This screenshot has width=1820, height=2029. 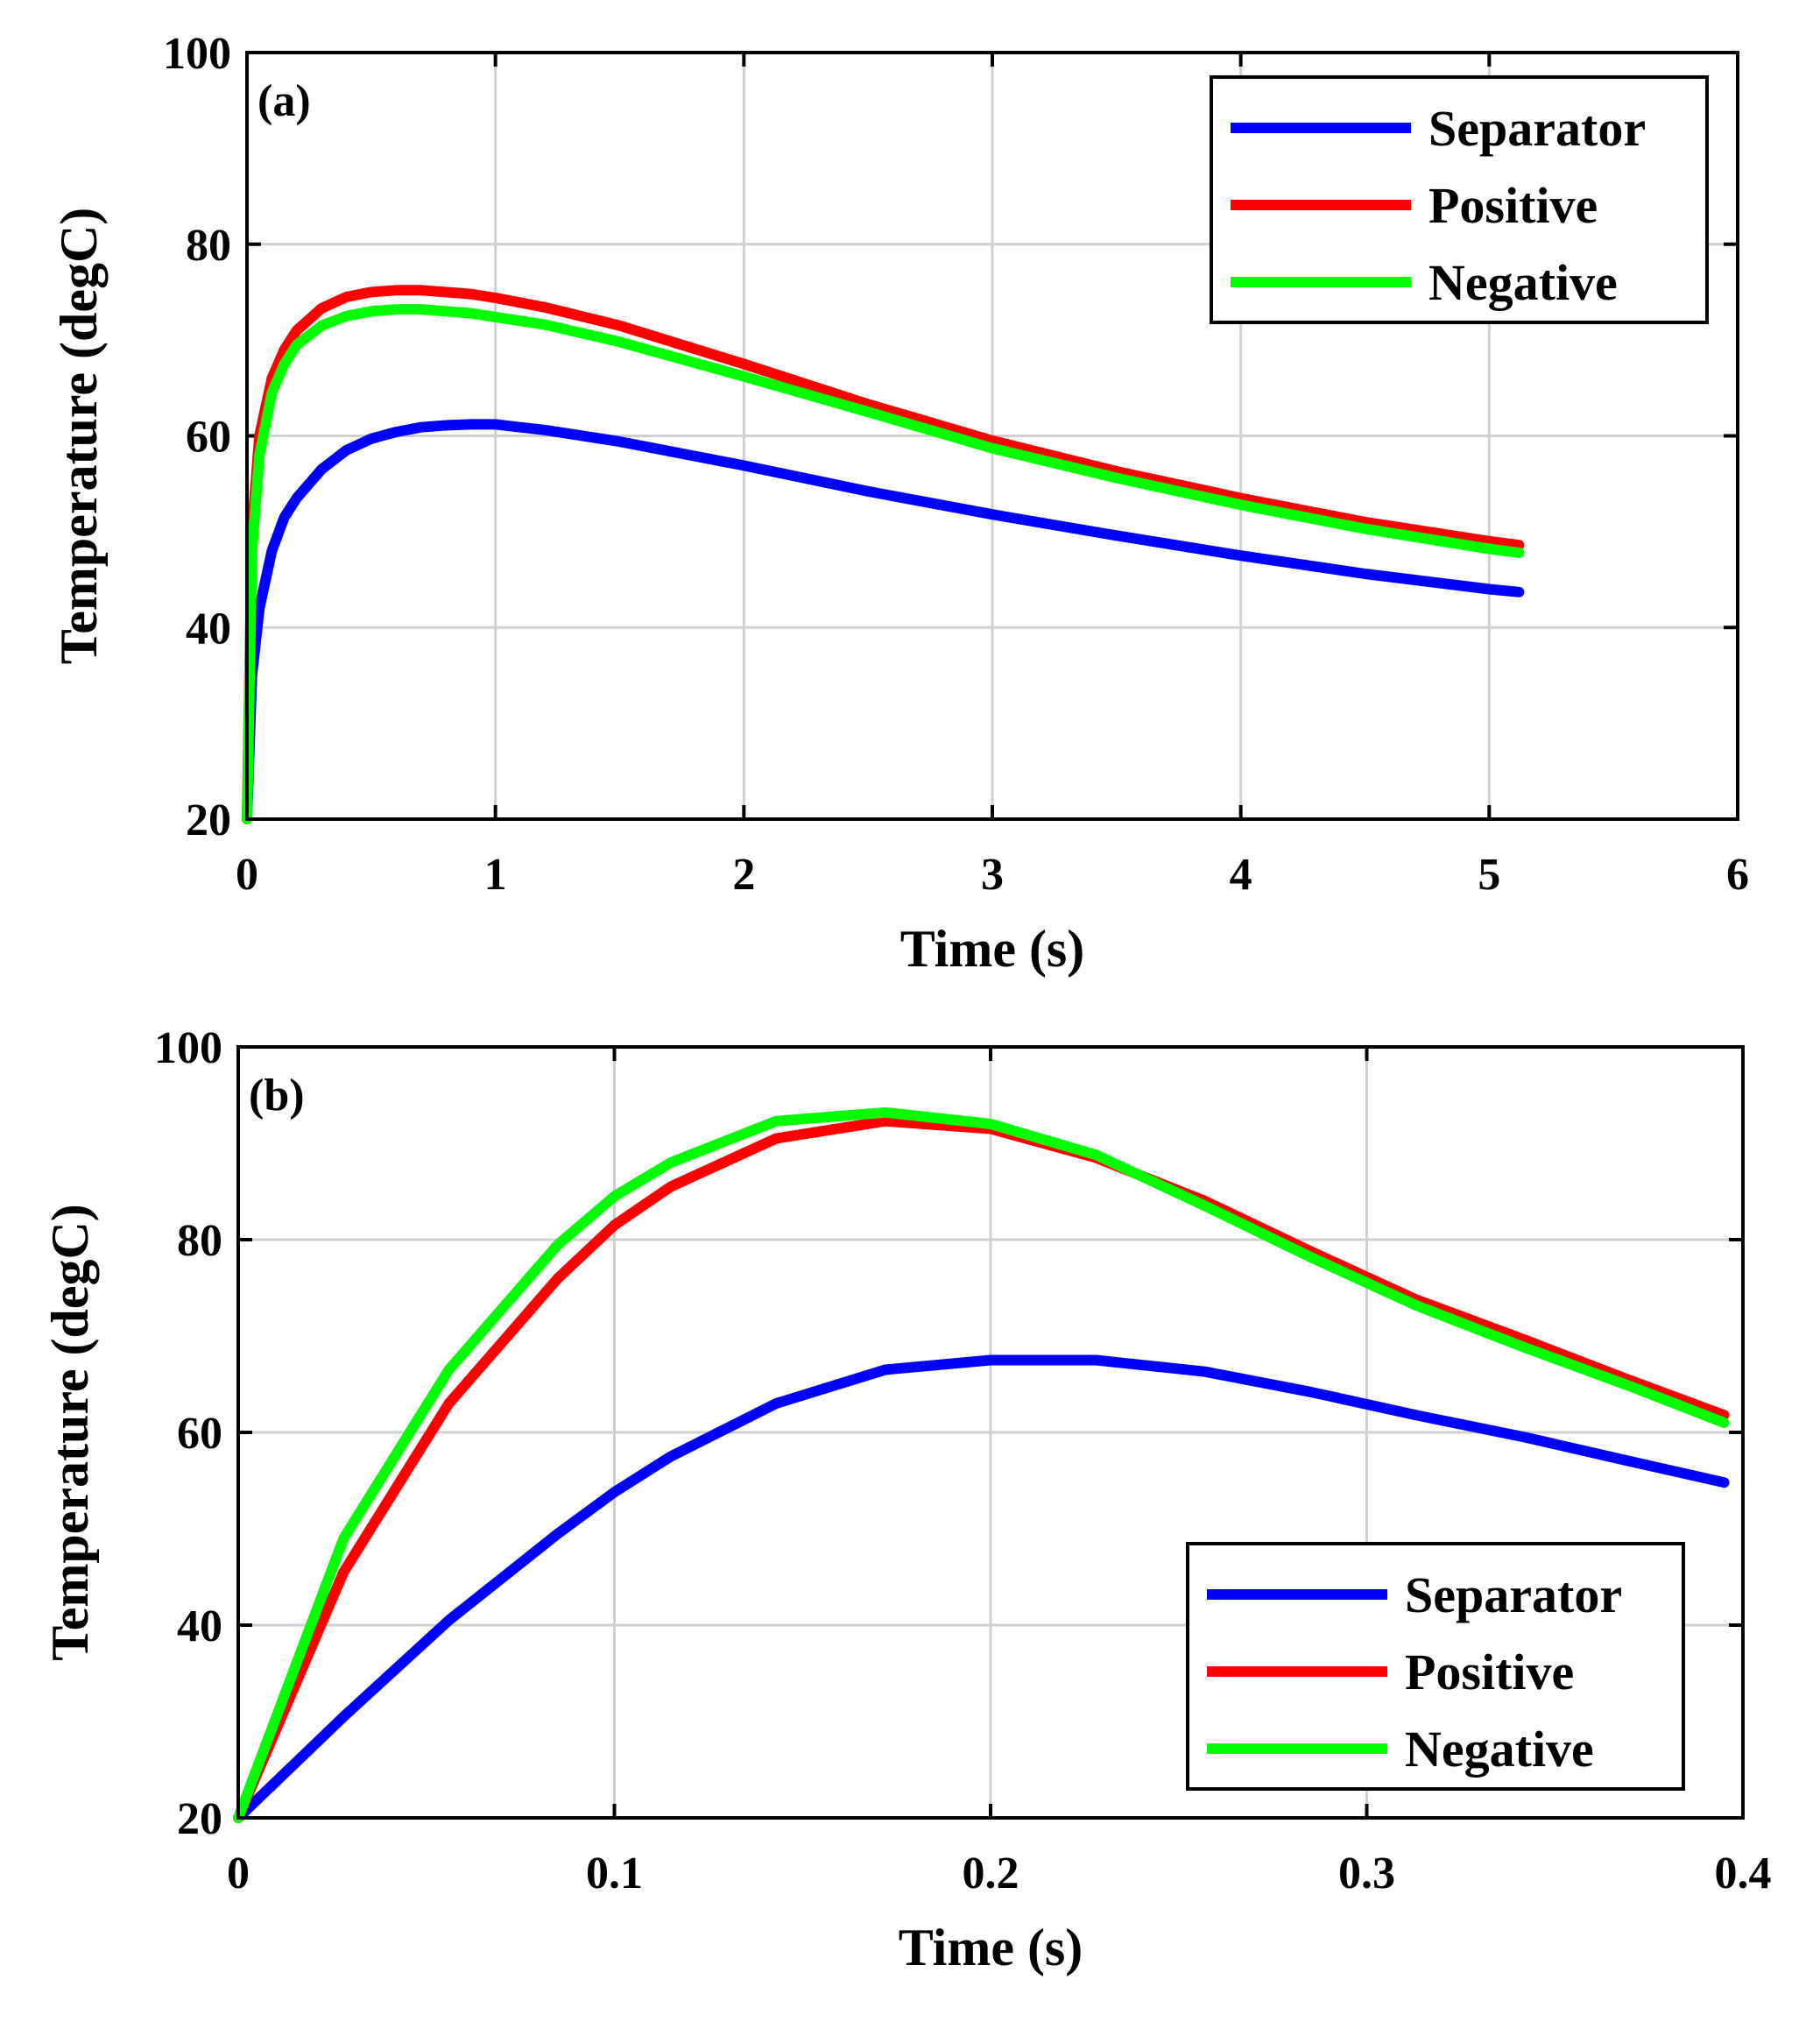 I want to click on panel-label: (b), so click(x=277, y=1096).